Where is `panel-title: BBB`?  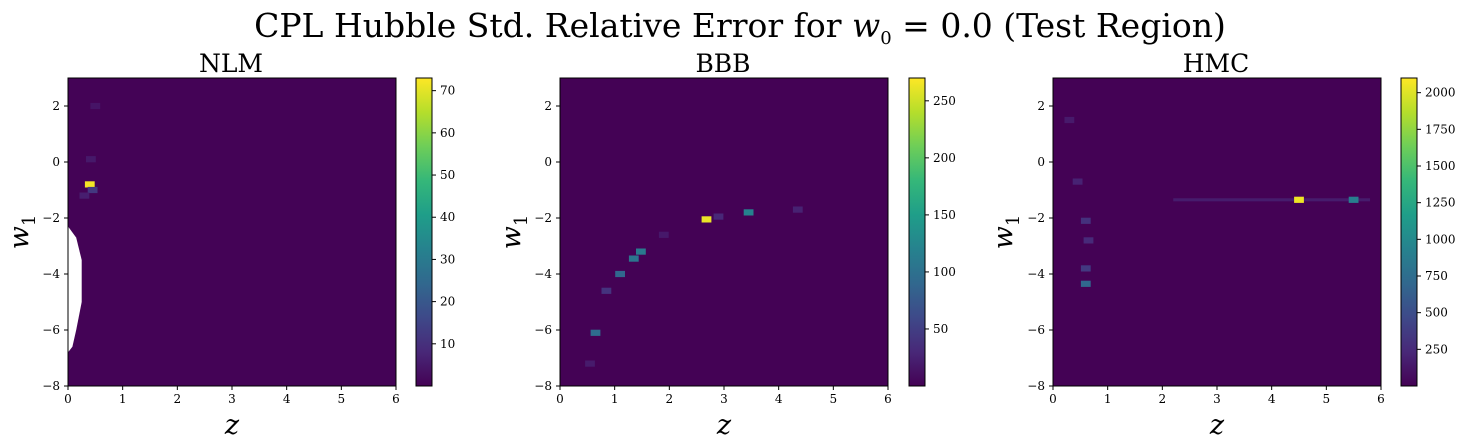 panel-title: BBB is located at coordinates (722, 63).